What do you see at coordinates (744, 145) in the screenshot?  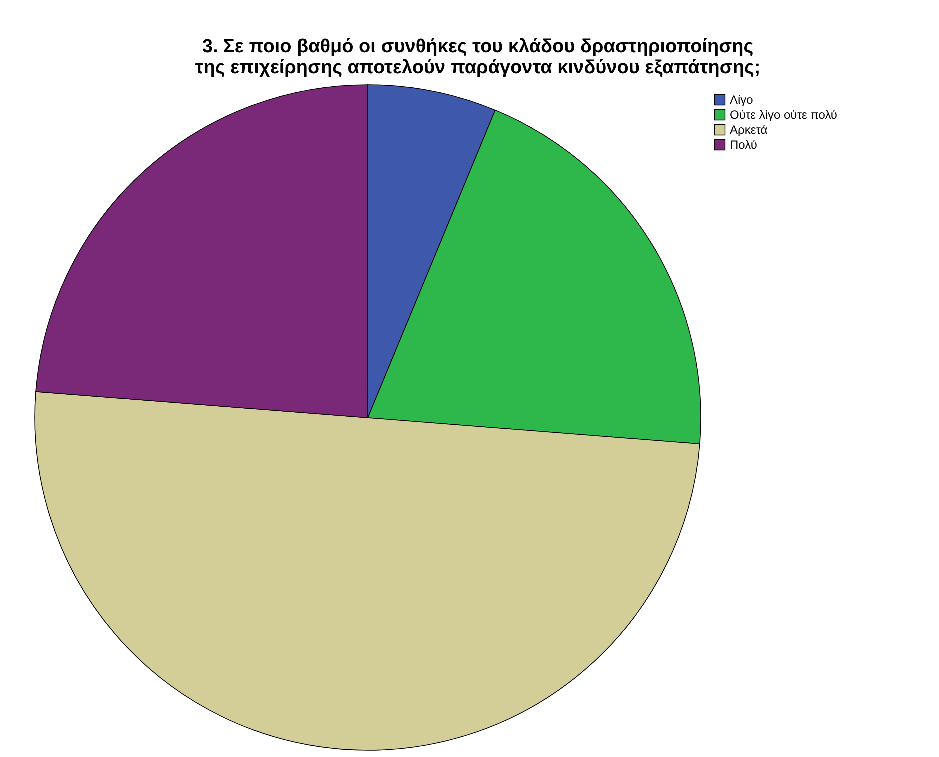 I see `legend-label: Πολύ` at bounding box center [744, 145].